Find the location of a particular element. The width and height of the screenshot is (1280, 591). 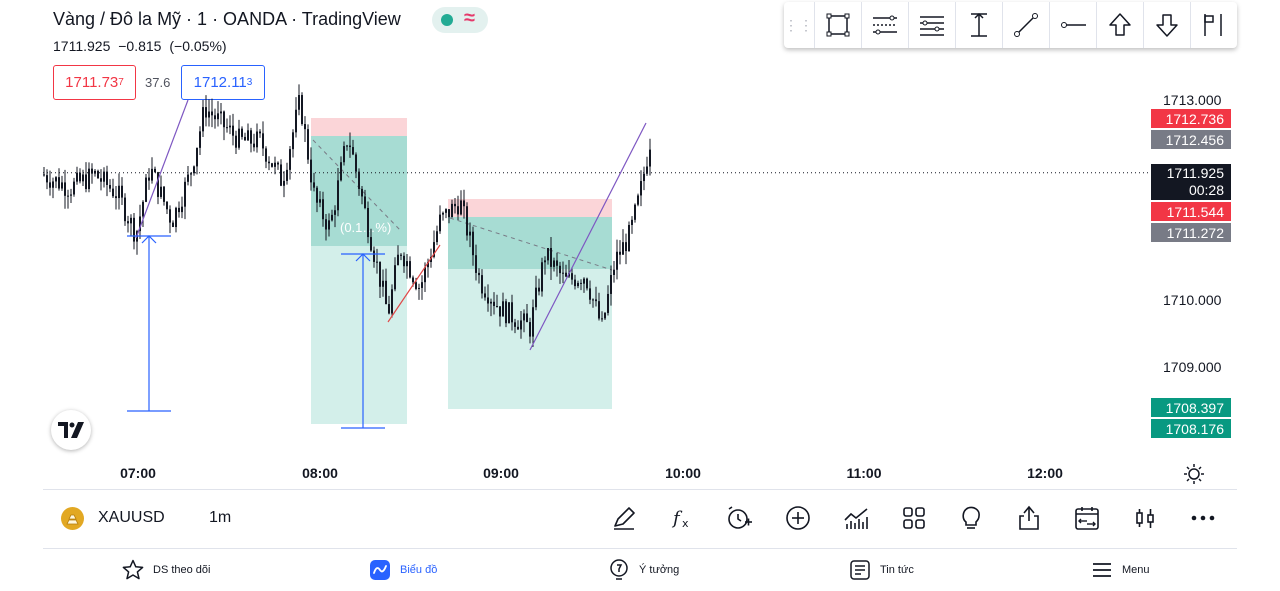

tradingview-logo is located at coordinates (71, 430).